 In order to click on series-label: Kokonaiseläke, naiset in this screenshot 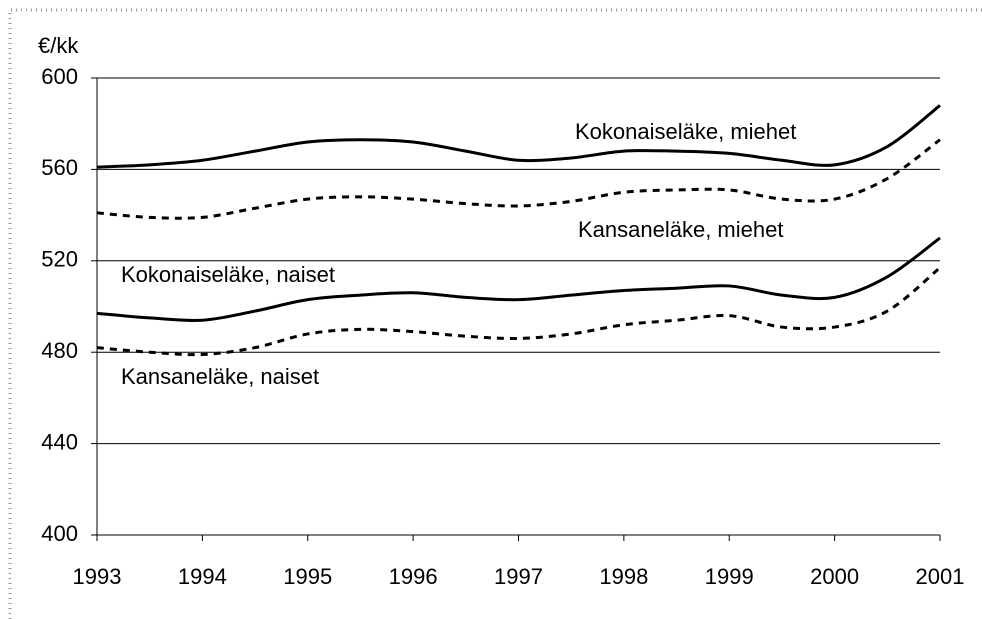, I will do `click(228, 274)`.